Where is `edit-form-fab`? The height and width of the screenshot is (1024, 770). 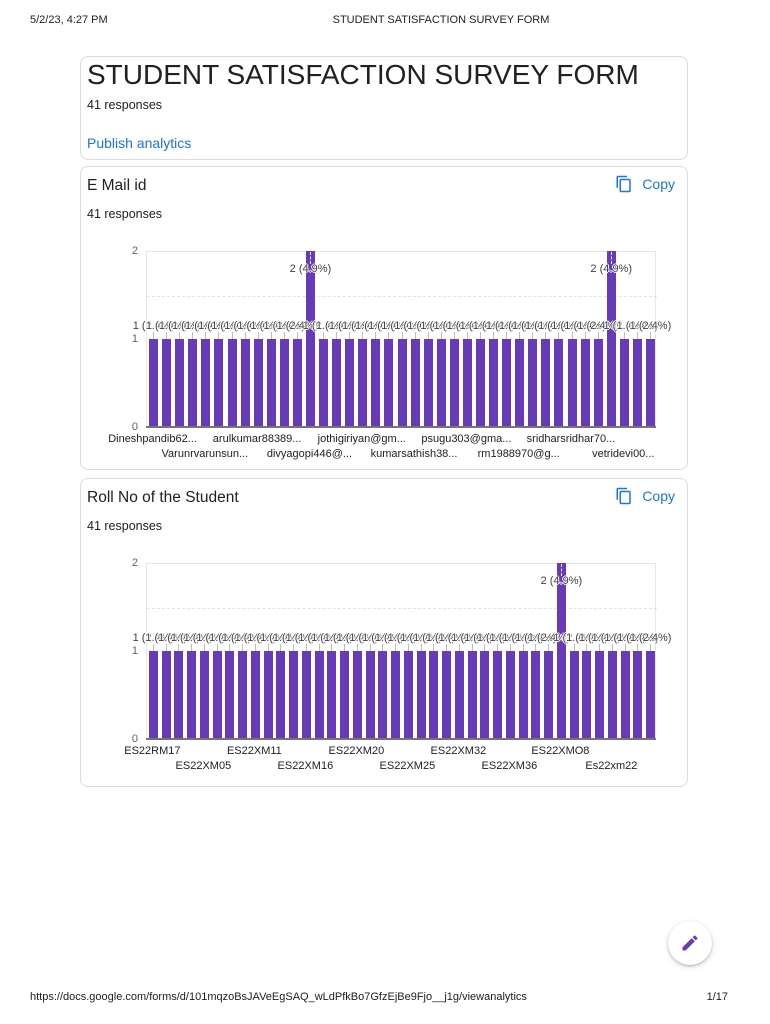 edit-form-fab is located at coordinates (690, 943).